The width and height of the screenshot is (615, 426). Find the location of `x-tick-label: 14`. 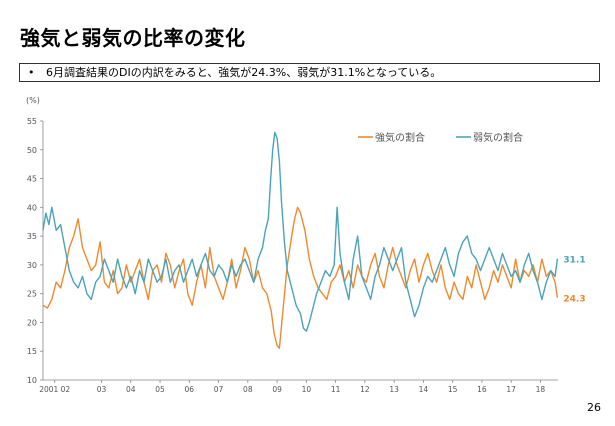

x-tick-label: 14 is located at coordinates (424, 389).